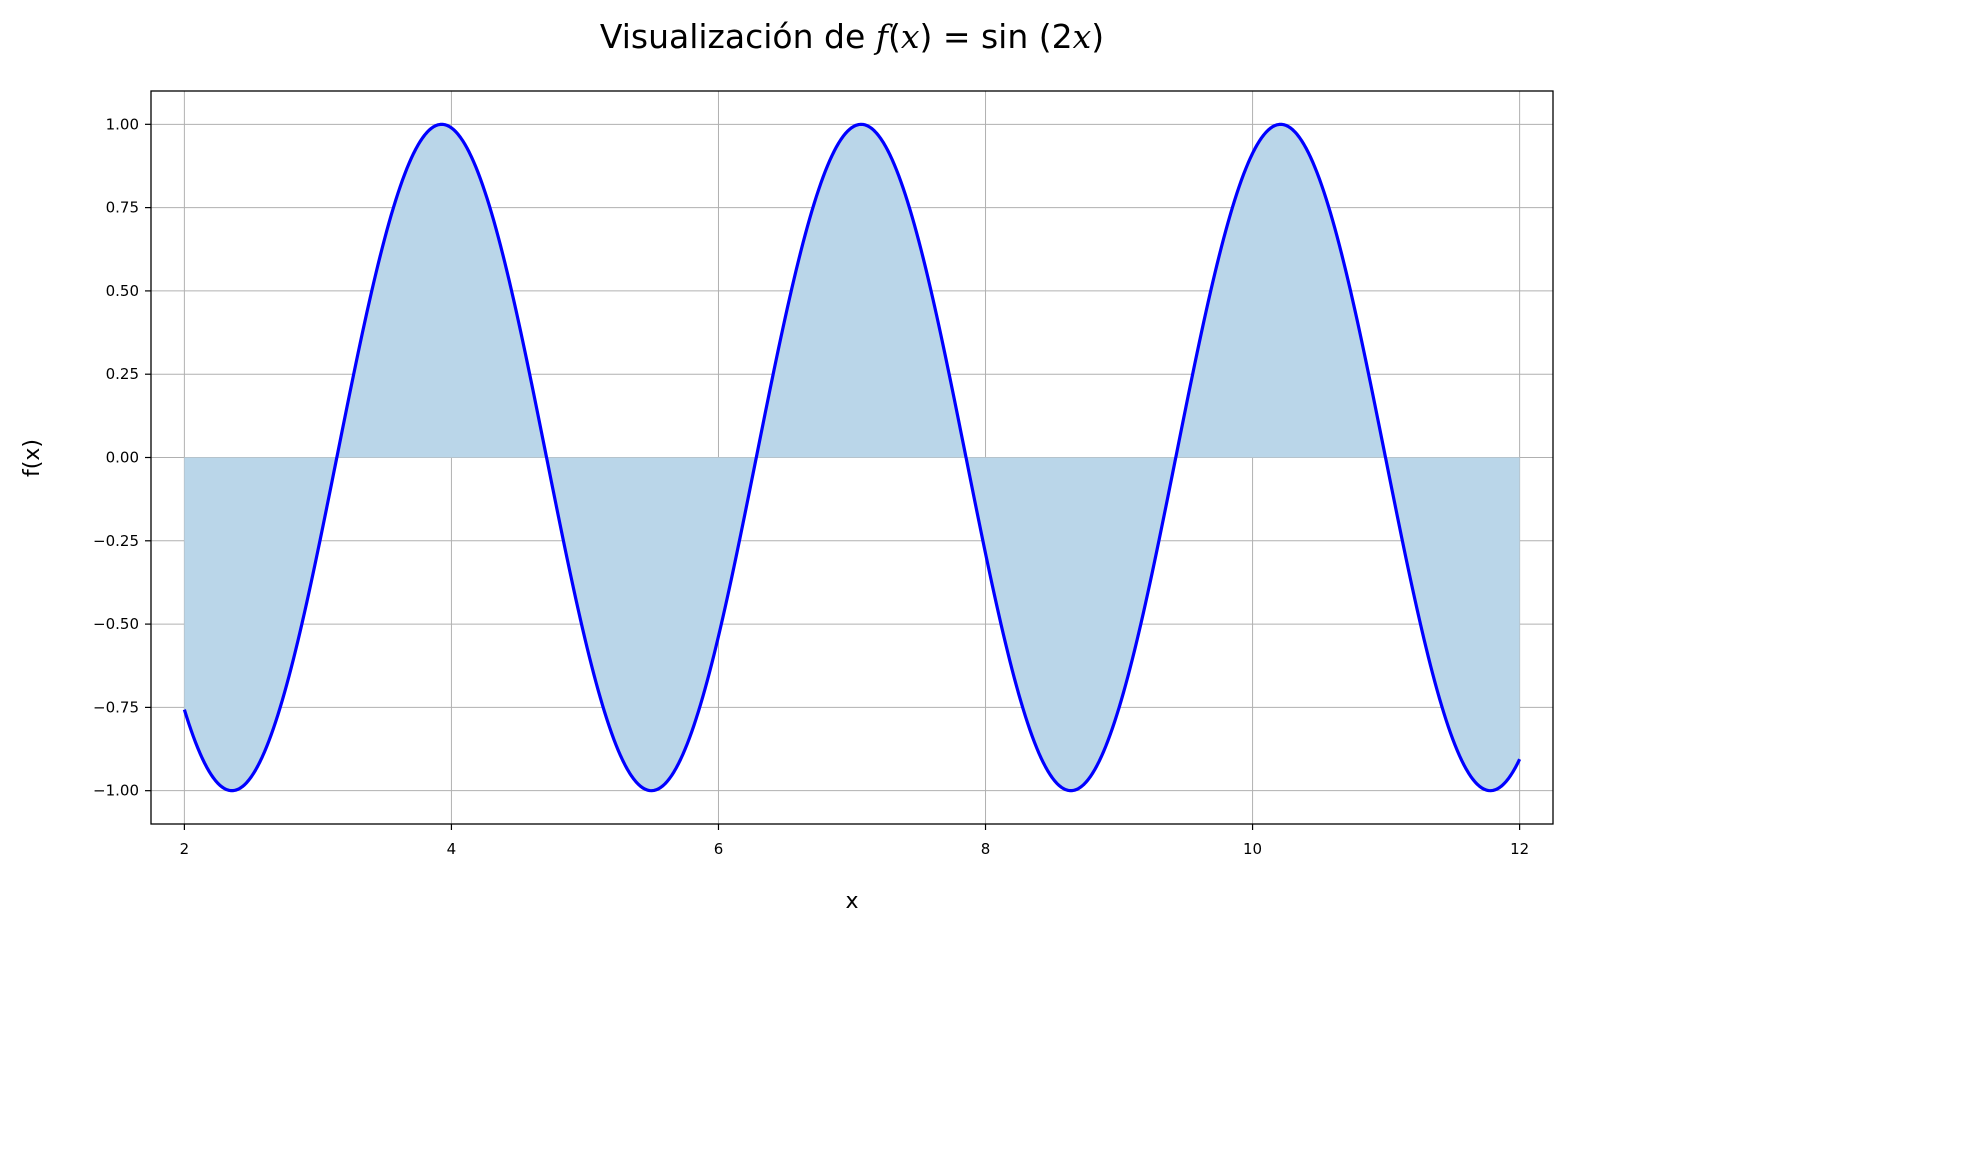  Describe the element at coordinates (851, 901) in the screenshot. I see `x-axis-label: x` at that location.